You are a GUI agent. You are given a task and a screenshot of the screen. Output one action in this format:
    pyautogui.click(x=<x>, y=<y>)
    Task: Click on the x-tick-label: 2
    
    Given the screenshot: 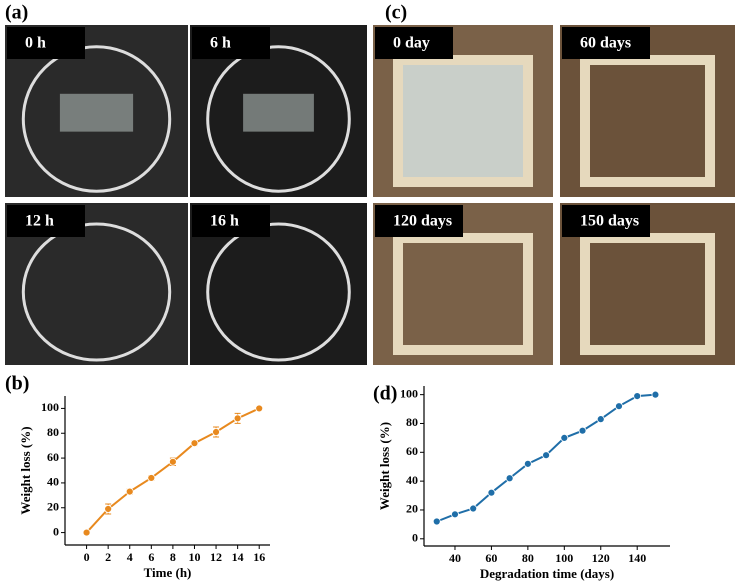 What is the action you would take?
    pyautogui.click(x=108, y=557)
    